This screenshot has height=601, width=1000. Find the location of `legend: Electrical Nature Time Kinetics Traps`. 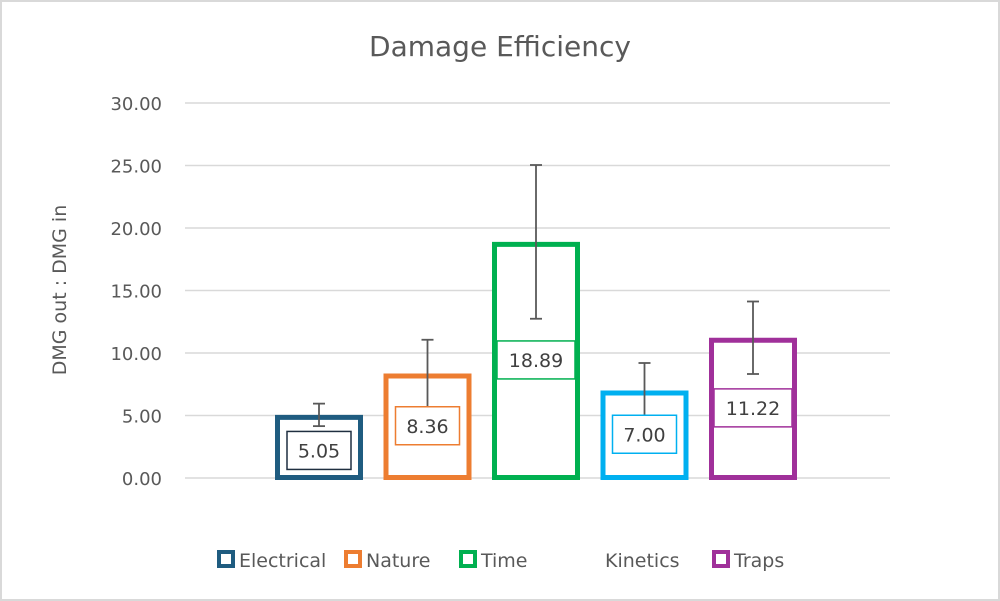

legend: Electrical Nature Time Kinetics Traps is located at coordinates (500, 561).